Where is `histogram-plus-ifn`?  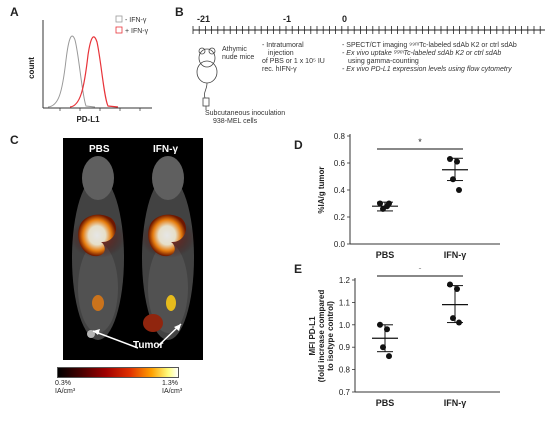 histogram-plus-ifn is located at coordinates (94, 72).